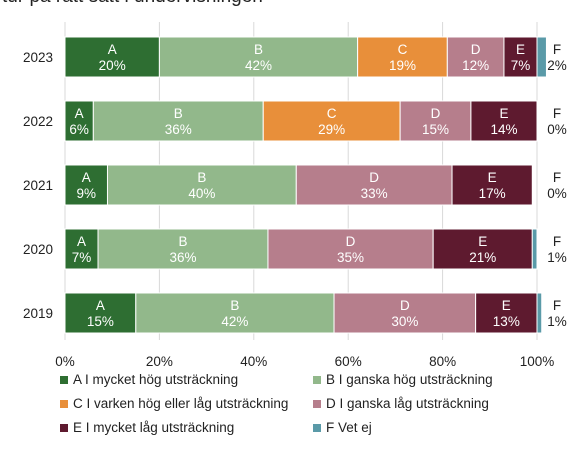 This screenshot has width=569, height=455. What do you see at coordinates (38, 121) in the screenshot?
I see `y-tick-label: 2022` at bounding box center [38, 121].